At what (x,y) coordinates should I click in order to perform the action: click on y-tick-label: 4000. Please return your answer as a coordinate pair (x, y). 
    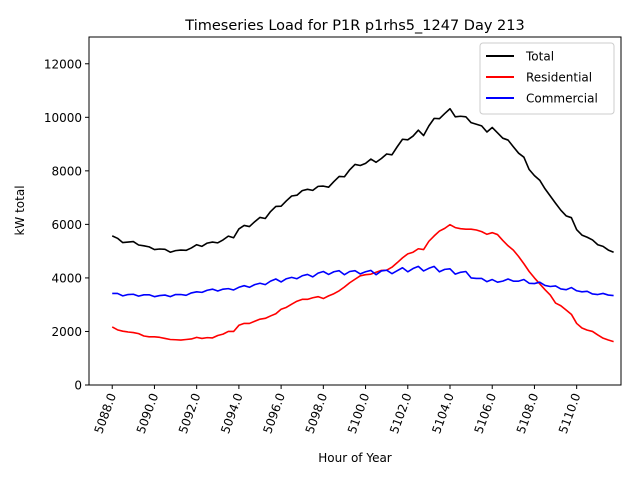
    Looking at the image, I should click on (66, 278).